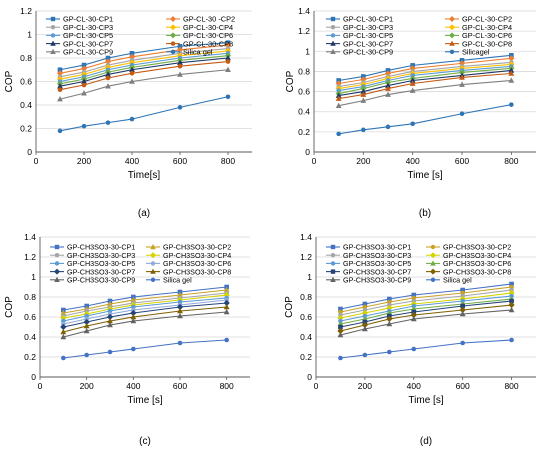 This screenshot has width=550, height=456. I want to click on panel-caption: (d), so click(426, 441).